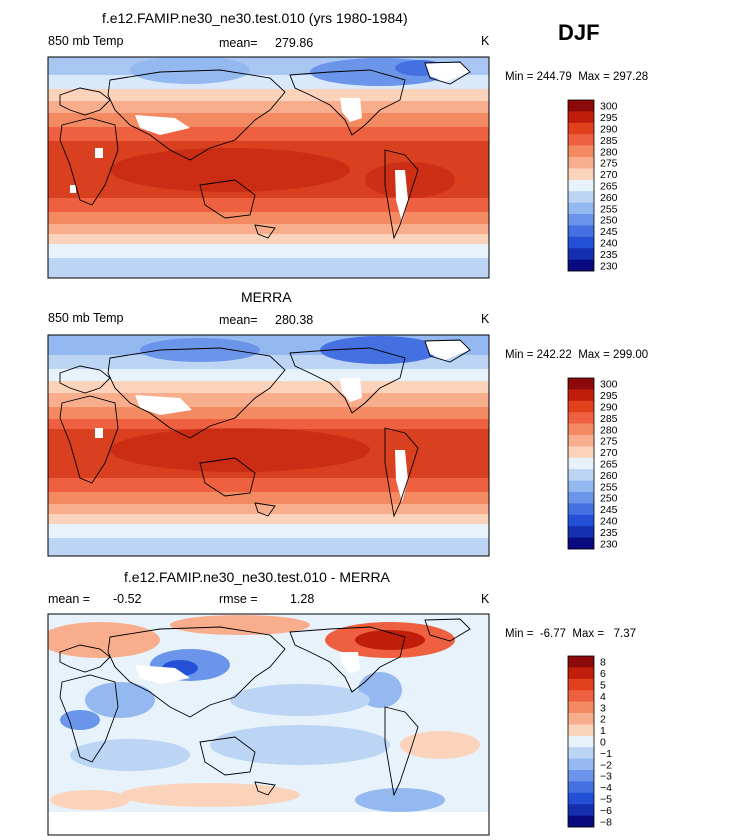  I want to click on mean-label: mean =, so click(69, 599).